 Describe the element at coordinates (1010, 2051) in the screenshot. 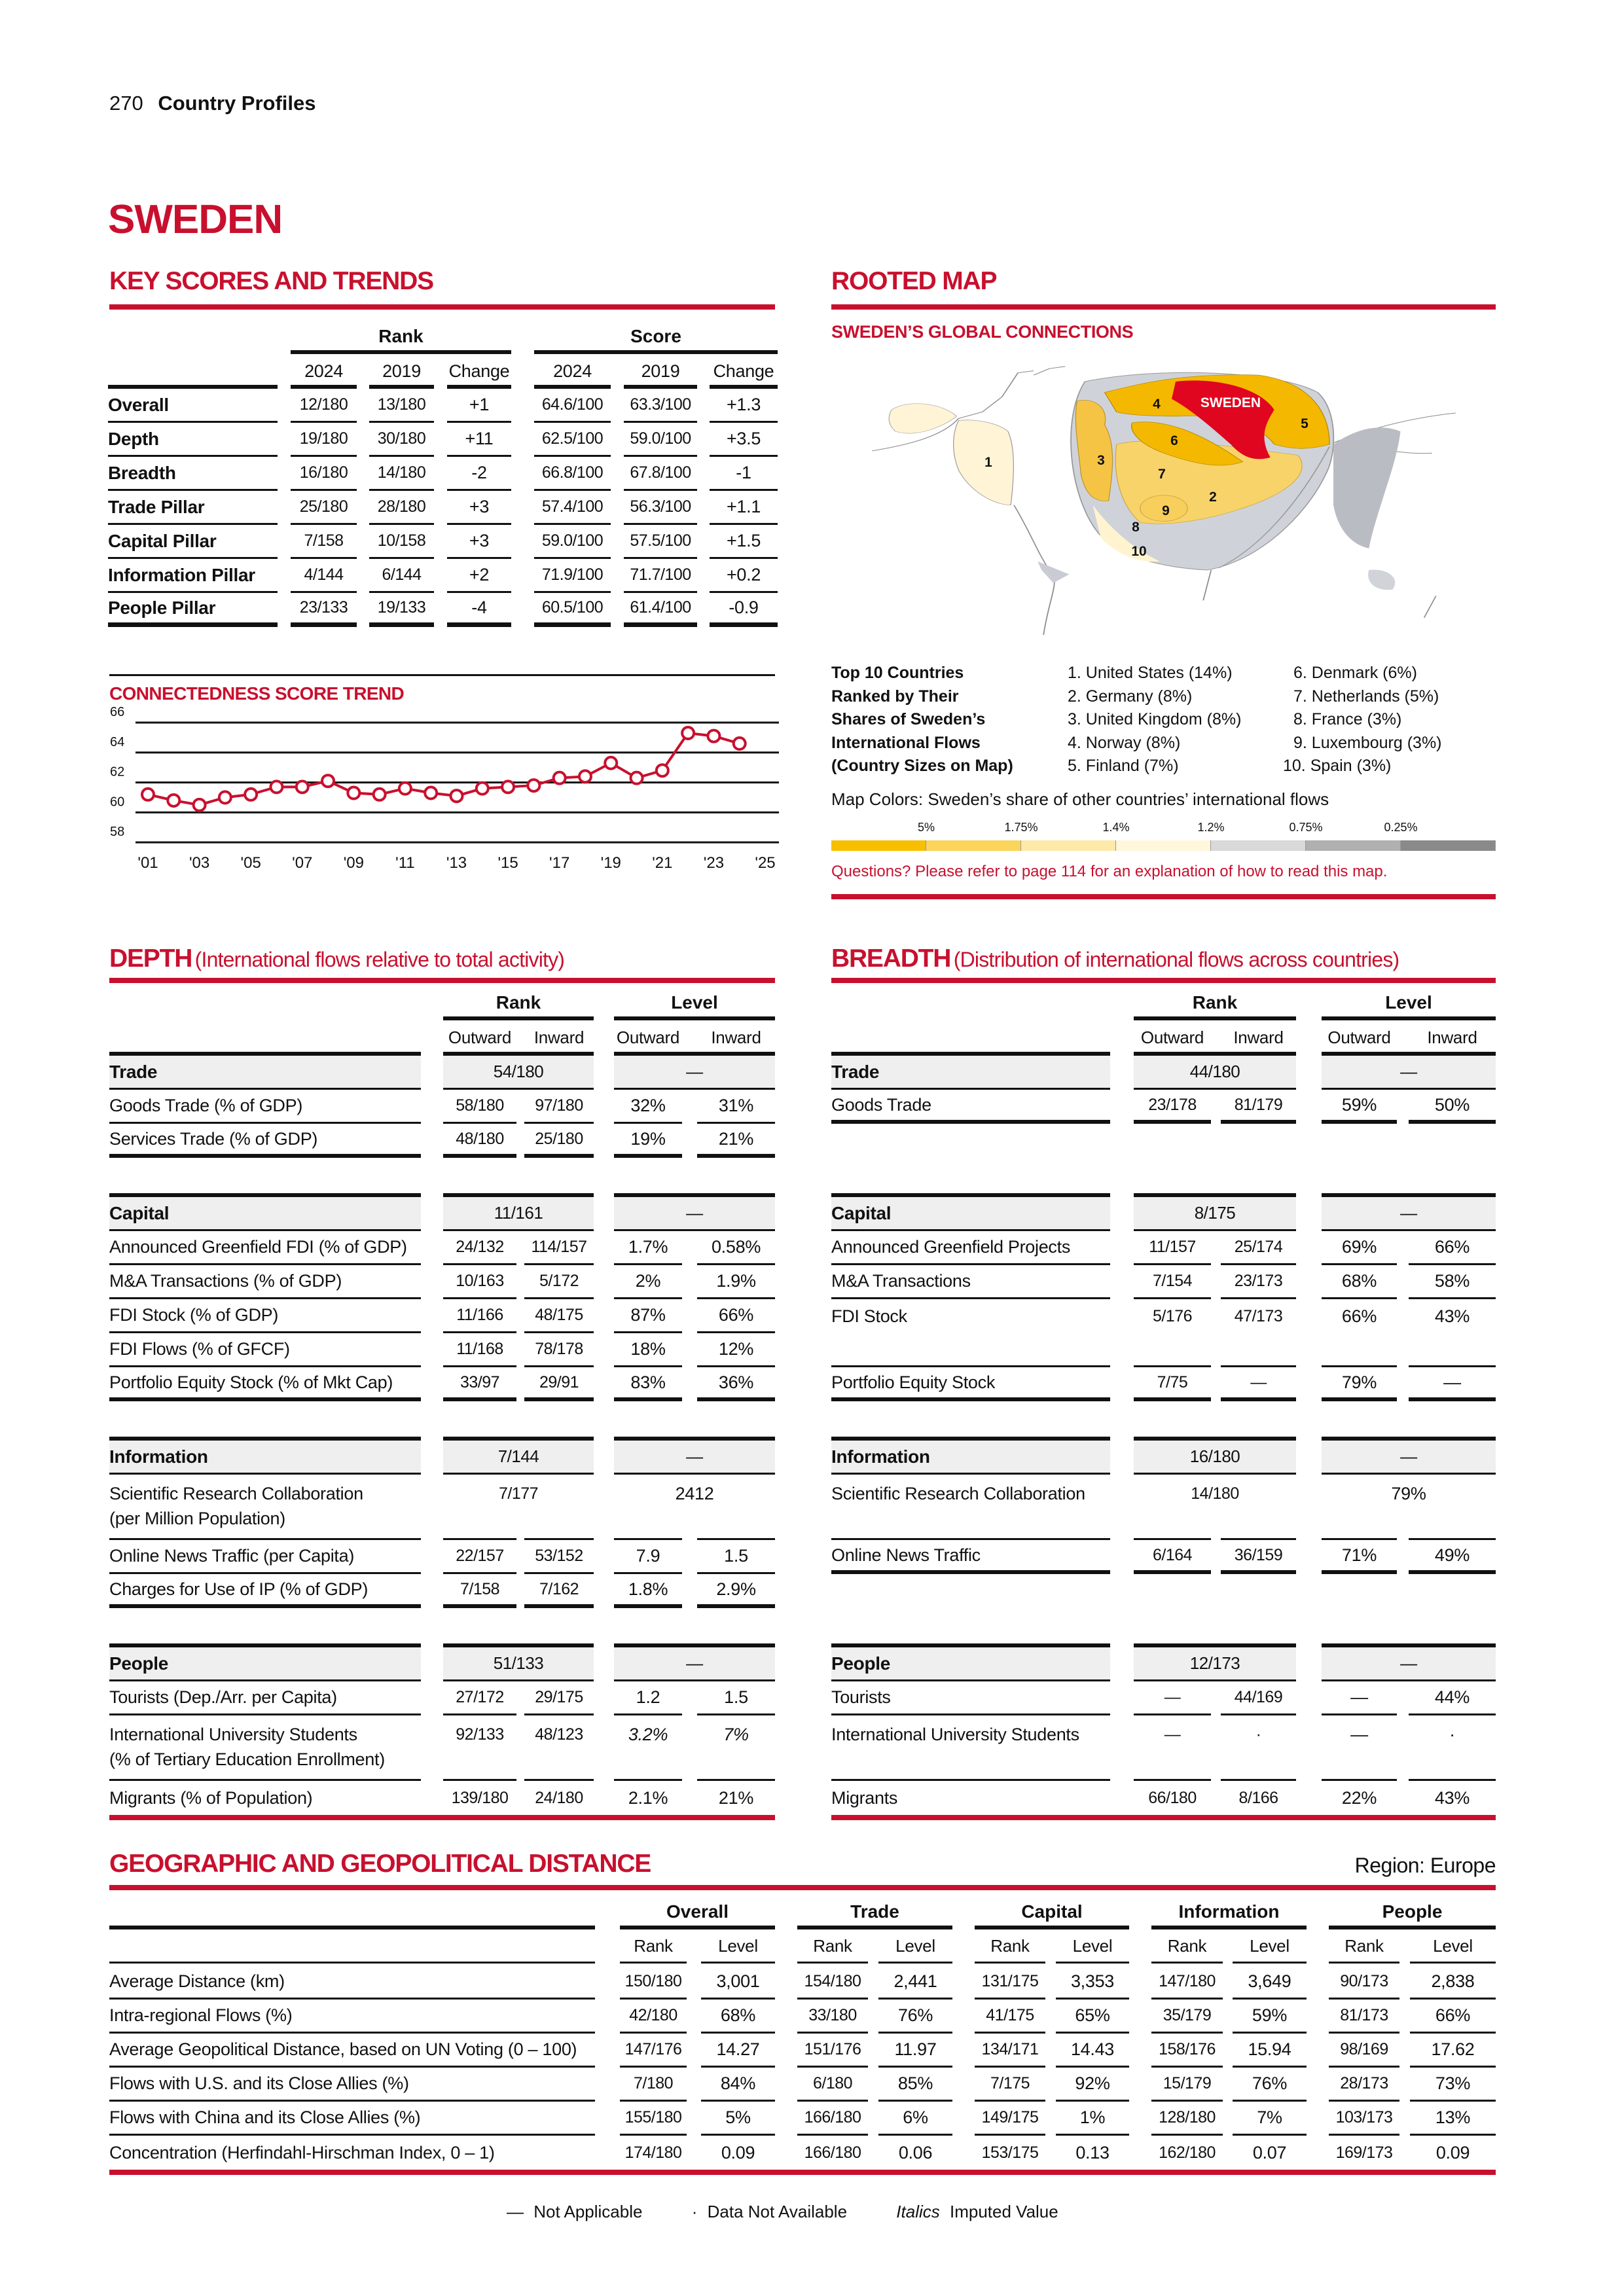

I see `value-cell: 134/171` at that location.